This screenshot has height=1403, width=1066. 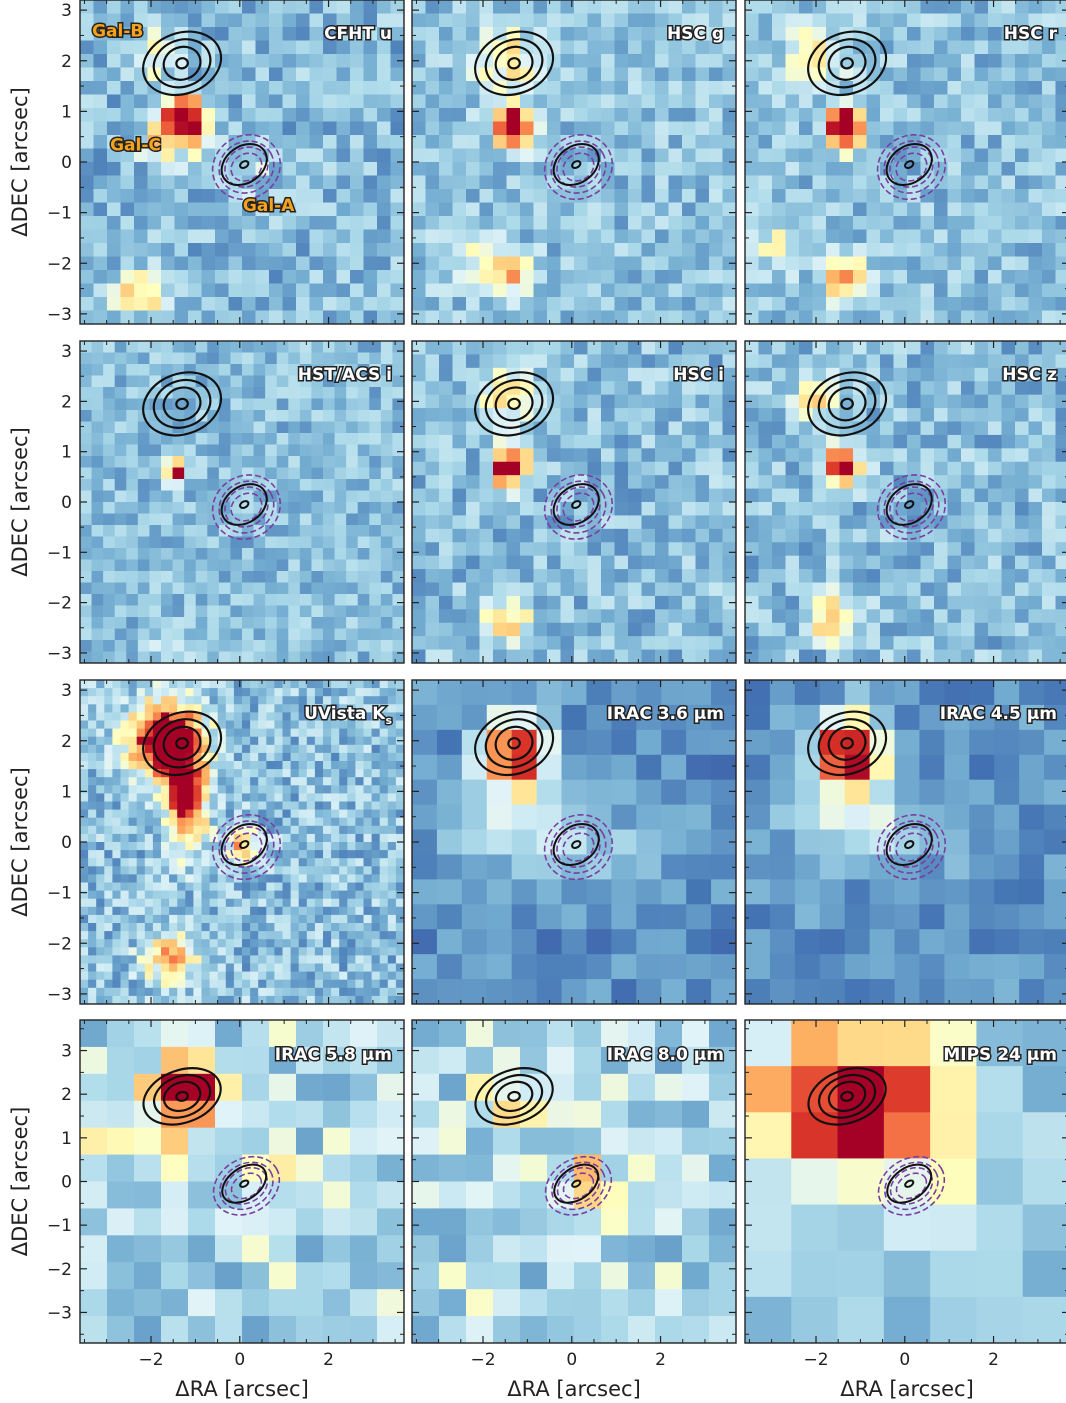 I want to click on band-label: CFHT u, so click(x=358, y=34).